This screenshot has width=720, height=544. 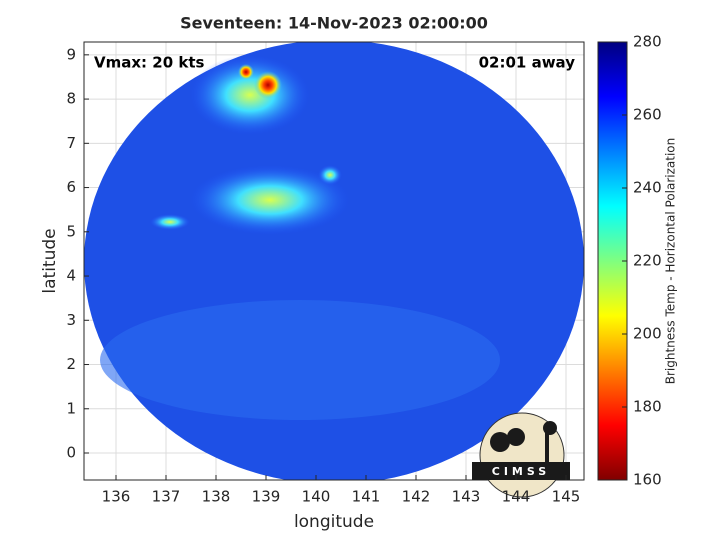 What do you see at coordinates (366, 497) in the screenshot?
I see `x-tick-label: 141` at bounding box center [366, 497].